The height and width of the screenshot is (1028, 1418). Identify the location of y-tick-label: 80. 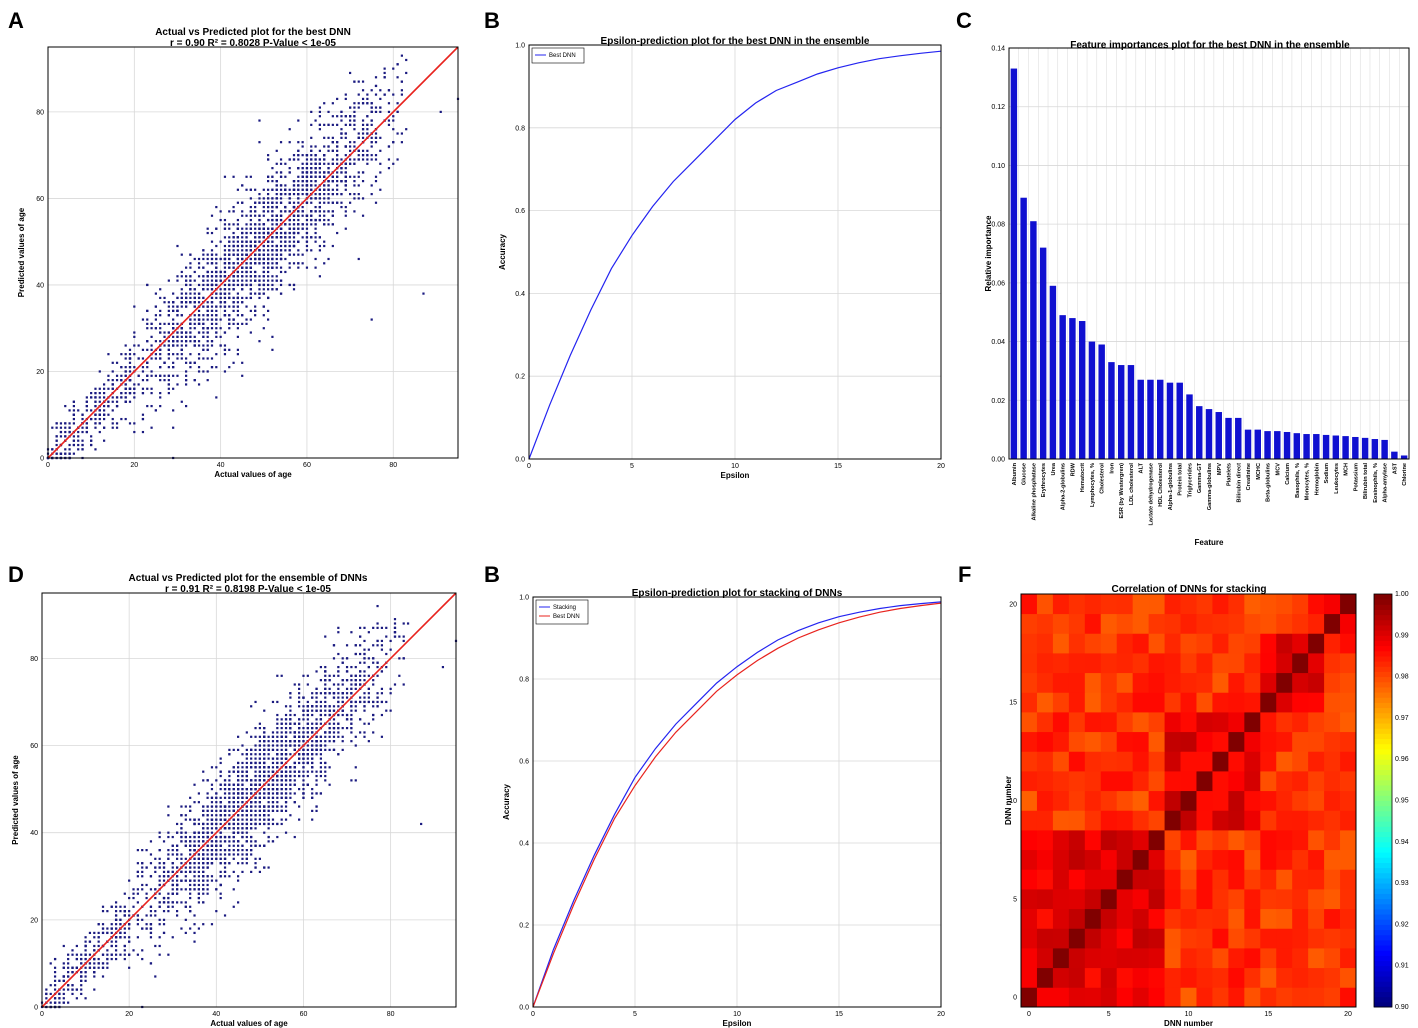
(34, 659).